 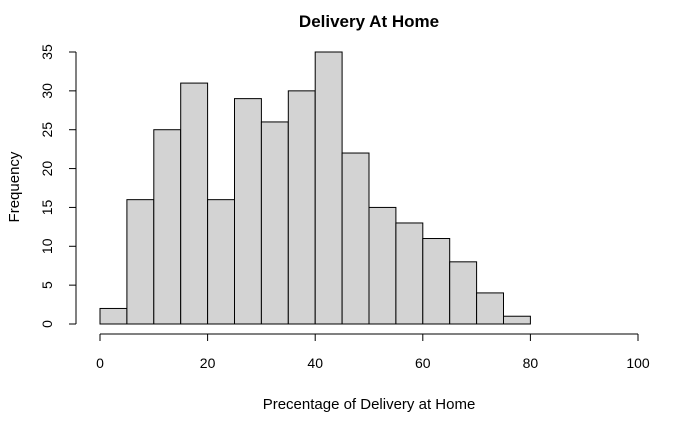 I want to click on x-tick-label-60: 60, so click(x=423, y=363).